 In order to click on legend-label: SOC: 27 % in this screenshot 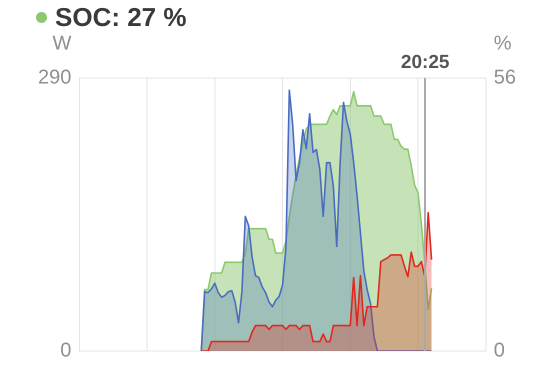, I will do `click(120, 17)`.